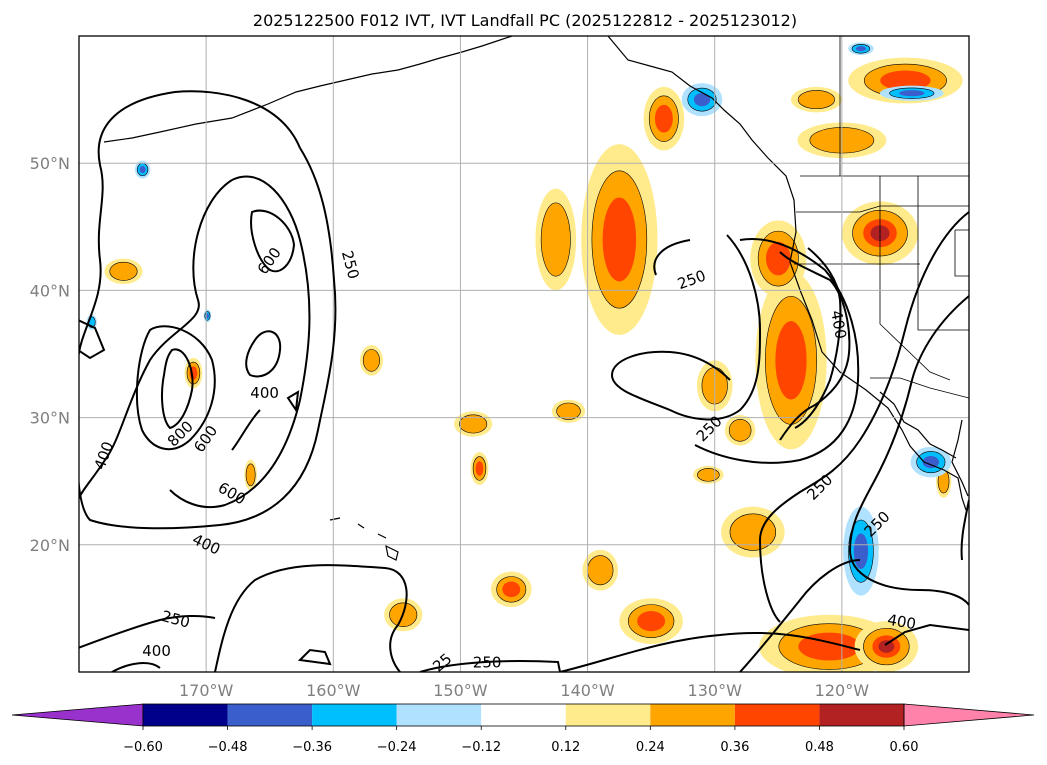 This screenshot has height=765, width=1047. Describe the element at coordinates (50, 545) in the screenshot. I see `latitude-tick-label: 20°N` at that location.